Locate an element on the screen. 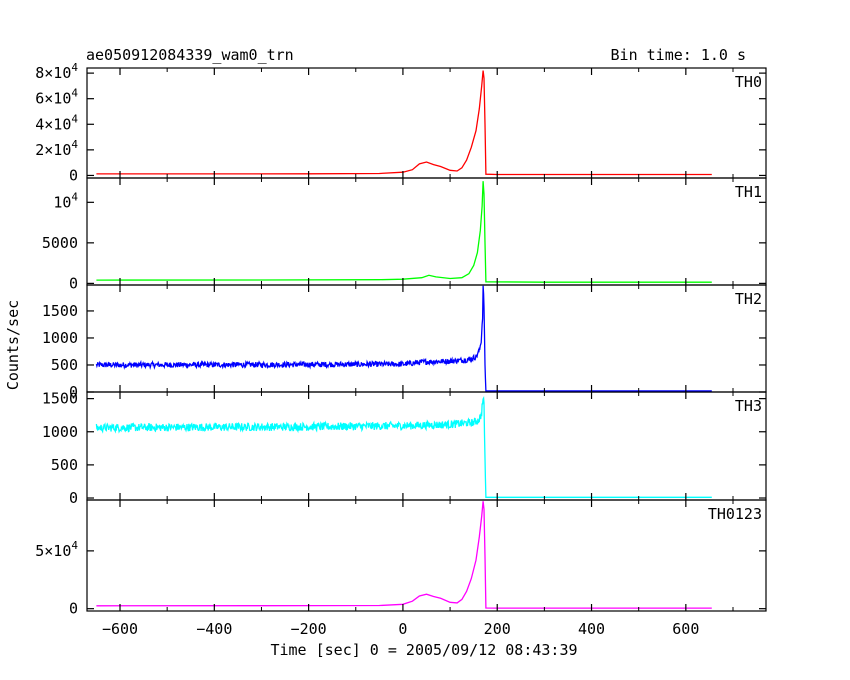 The width and height of the screenshot is (850, 680). panel-label: TH0123 is located at coordinates (735, 514).